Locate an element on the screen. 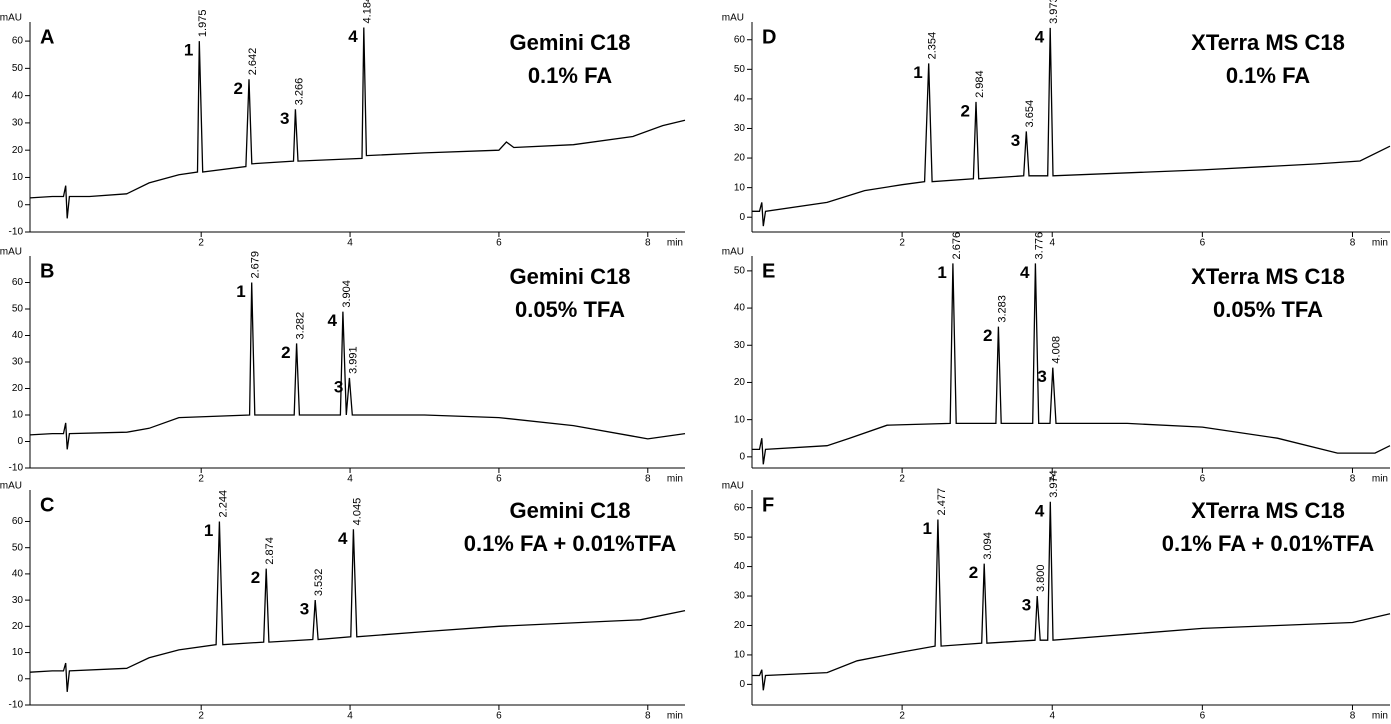  peak-retention-time: 2.874 is located at coordinates (270, 551).